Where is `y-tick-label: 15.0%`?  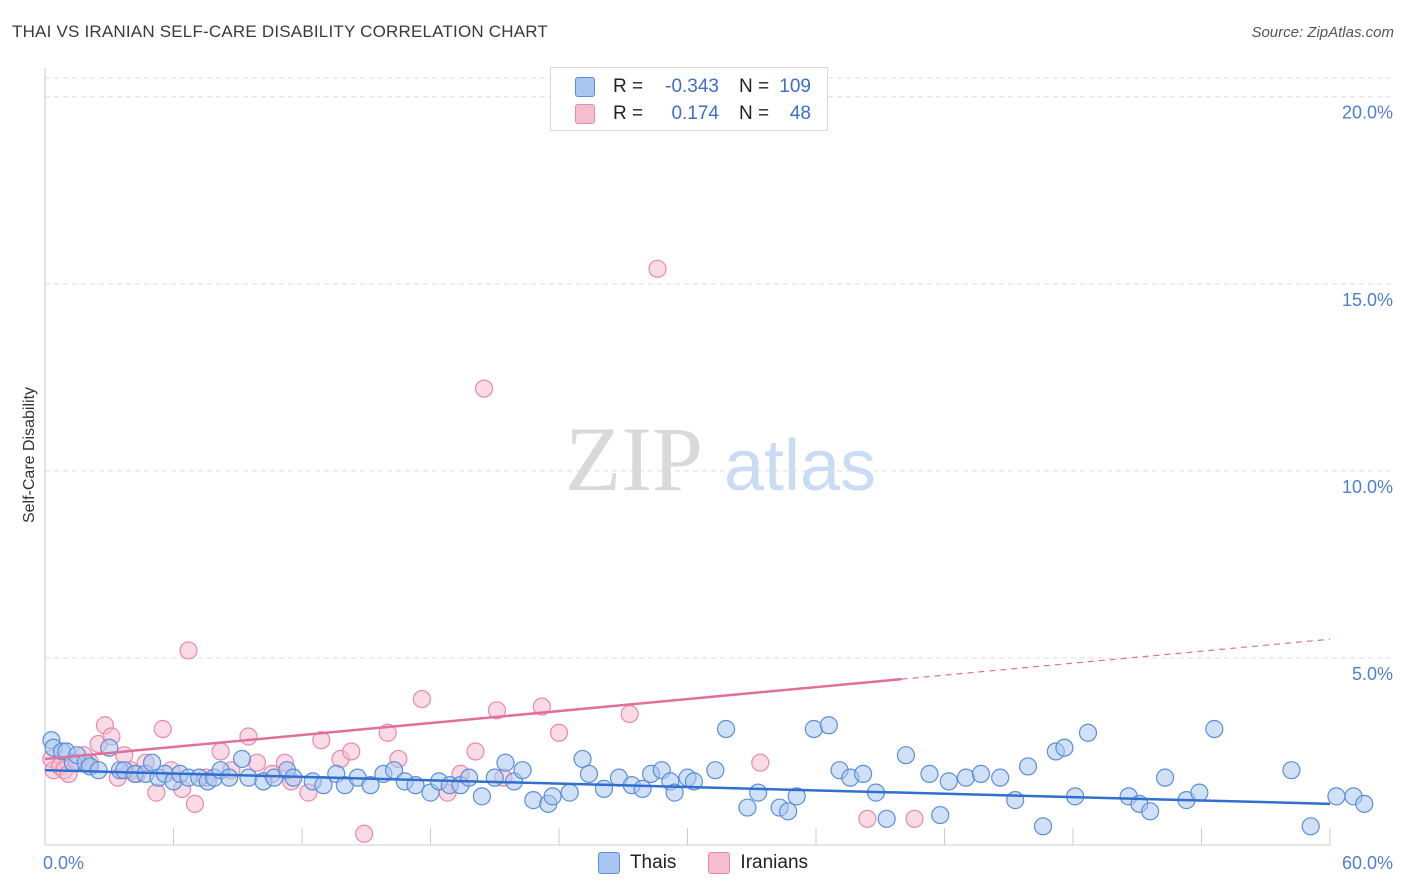 y-tick-label: 15.0% is located at coordinates (1367, 300).